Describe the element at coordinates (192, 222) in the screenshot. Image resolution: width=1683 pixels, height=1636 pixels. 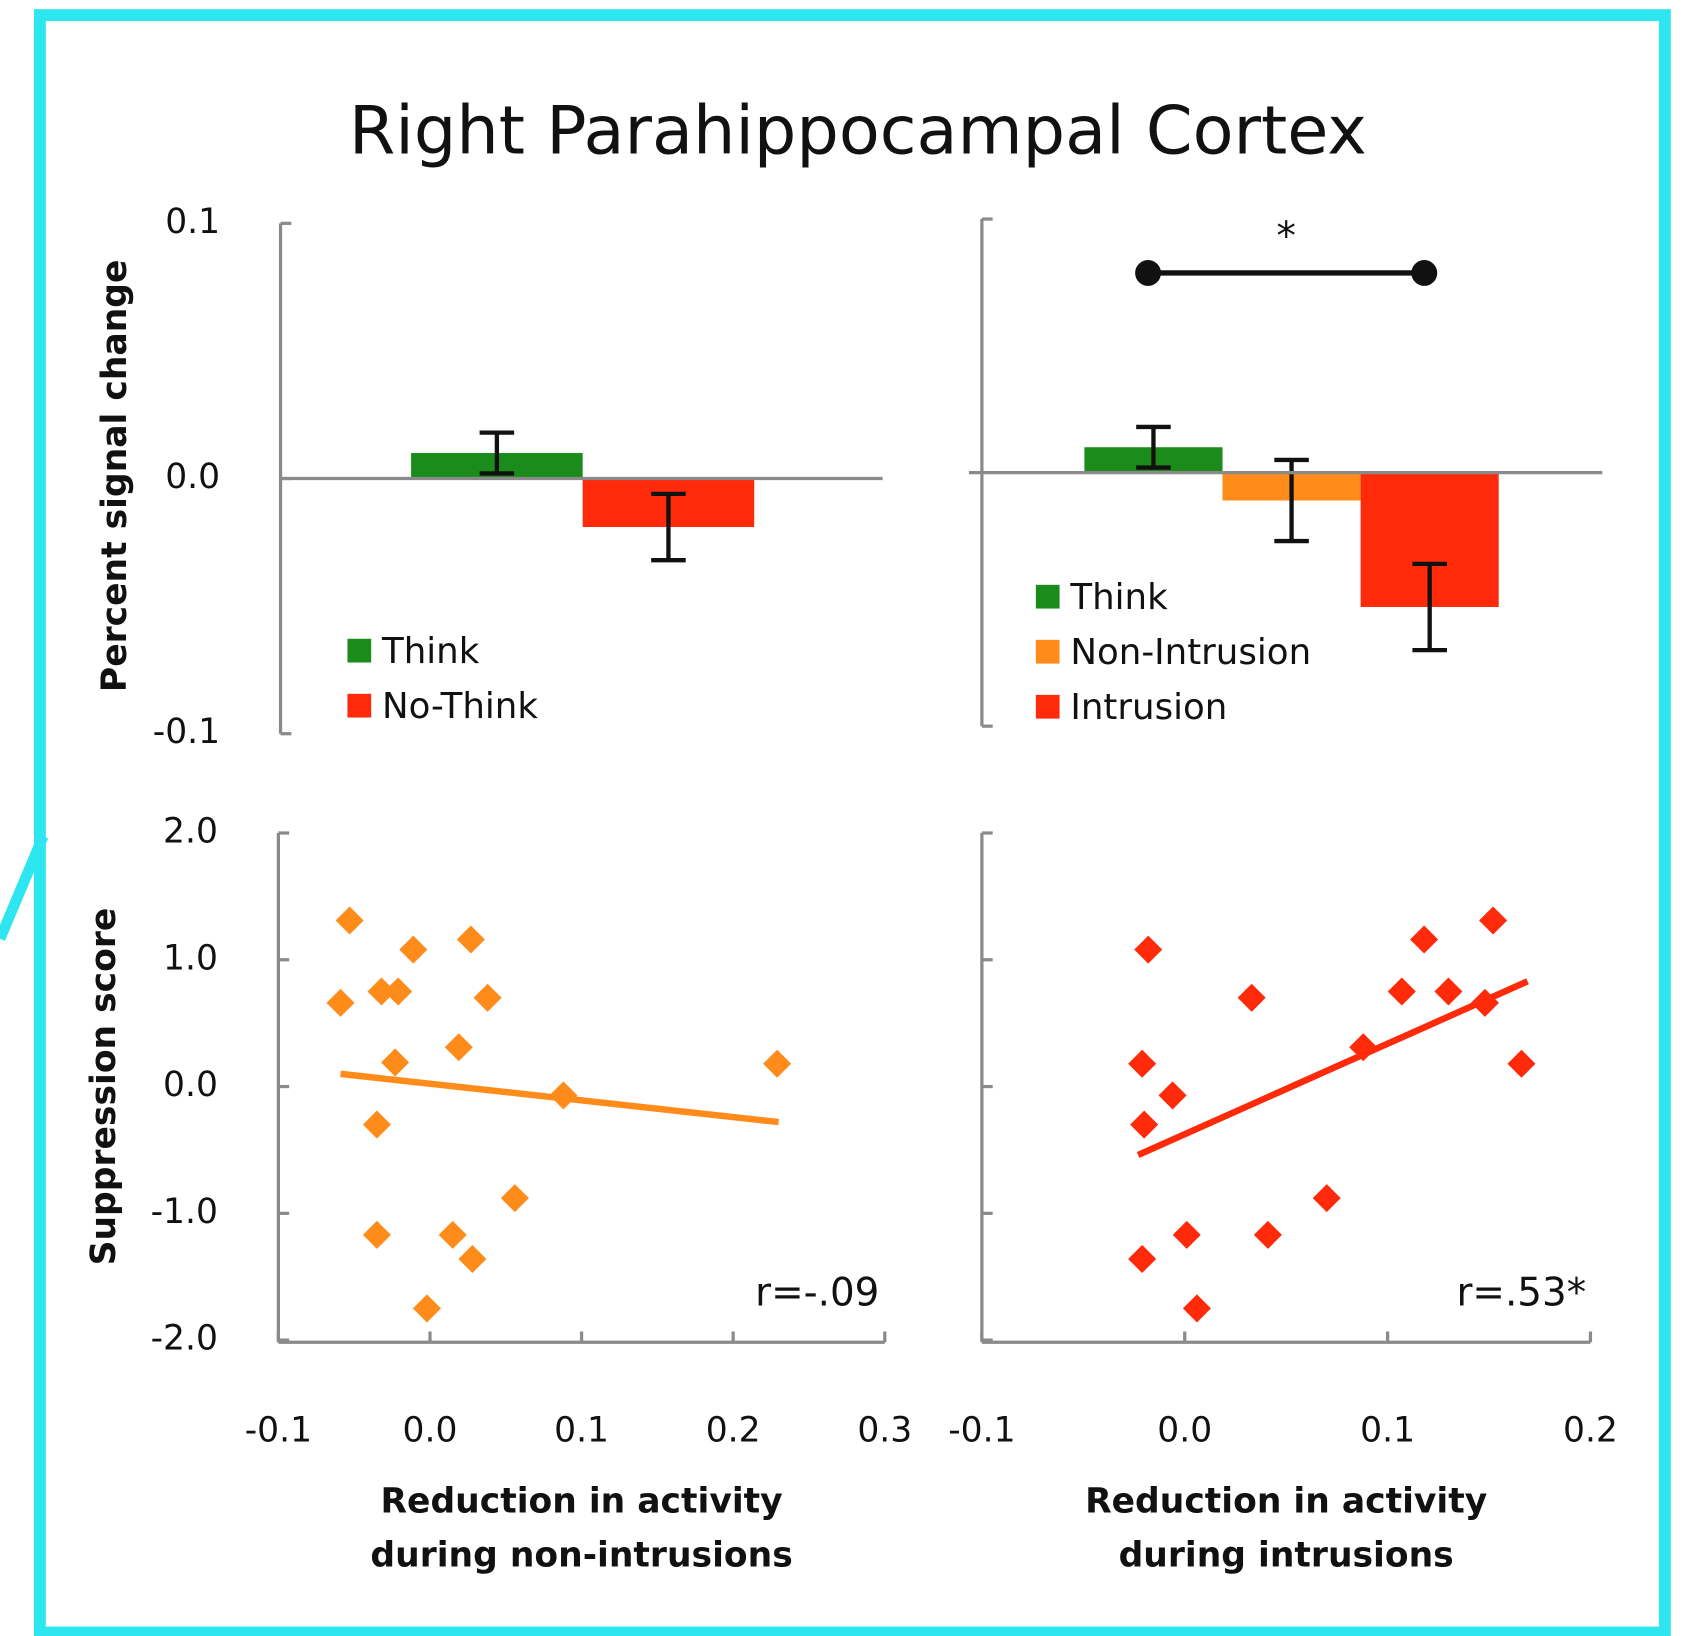
I see `y-tick-label: 0.1` at that location.